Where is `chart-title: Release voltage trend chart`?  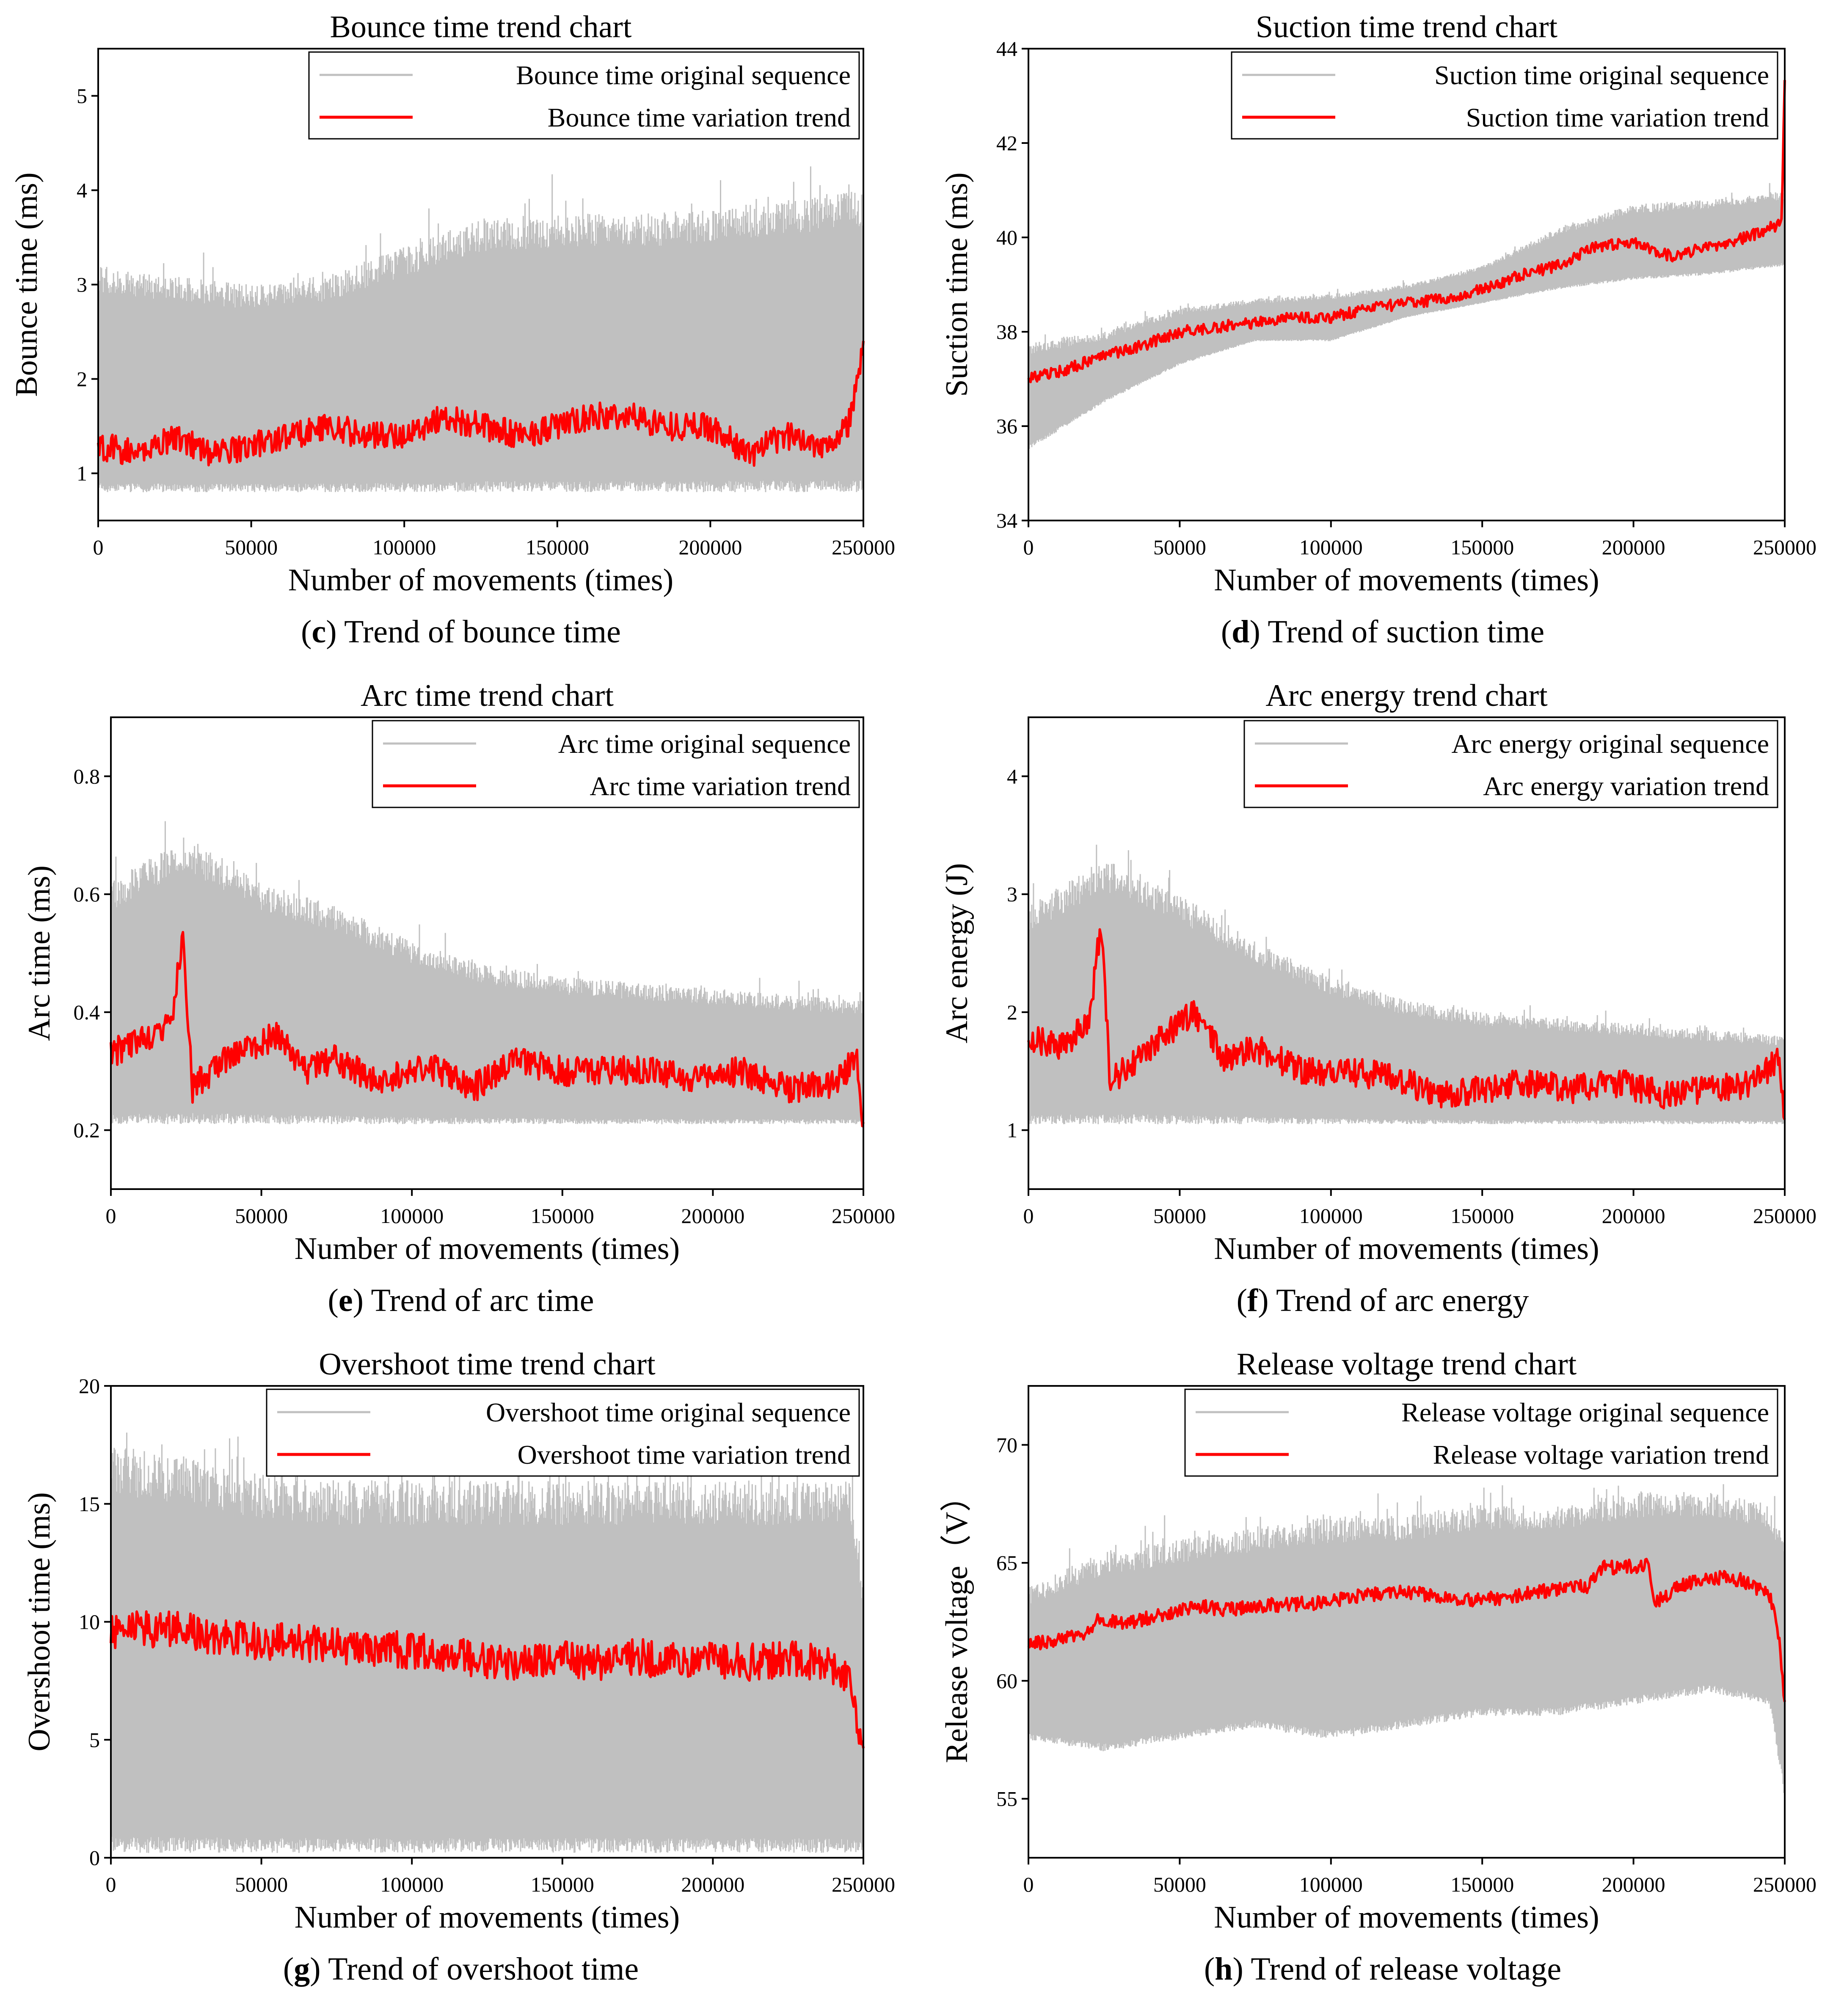
chart-title: Release voltage trend chart is located at coordinates (1407, 1364).